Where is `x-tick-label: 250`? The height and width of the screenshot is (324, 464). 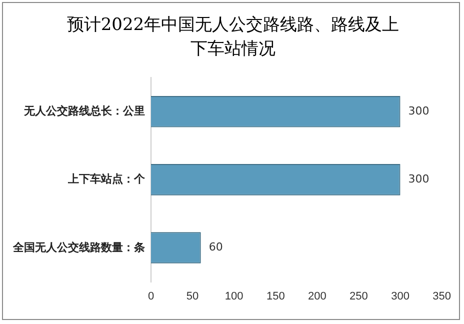 x-tick-label: 250 is located at coordinates (359, 296).